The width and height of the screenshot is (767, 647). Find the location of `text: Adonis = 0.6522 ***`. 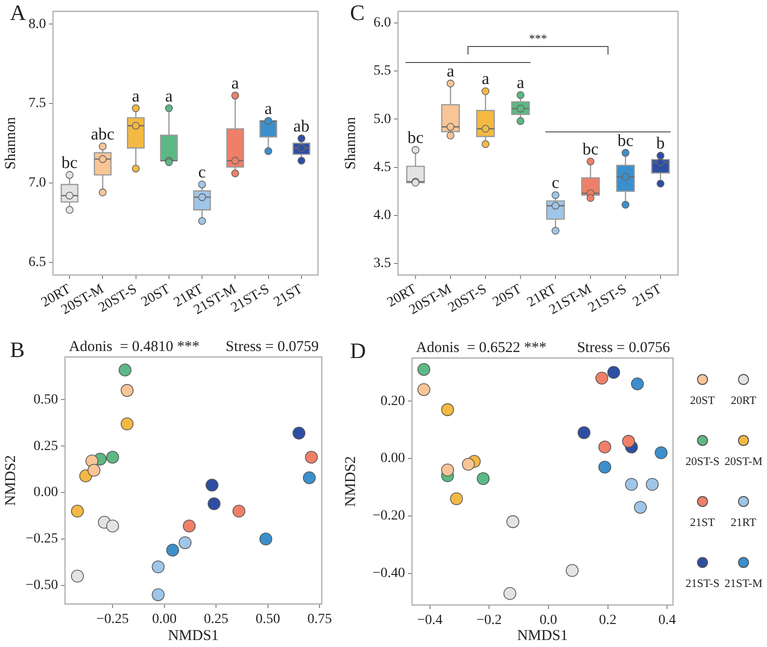

text: Adonis = 0.6522 *** is located at coordinates (481, 348).